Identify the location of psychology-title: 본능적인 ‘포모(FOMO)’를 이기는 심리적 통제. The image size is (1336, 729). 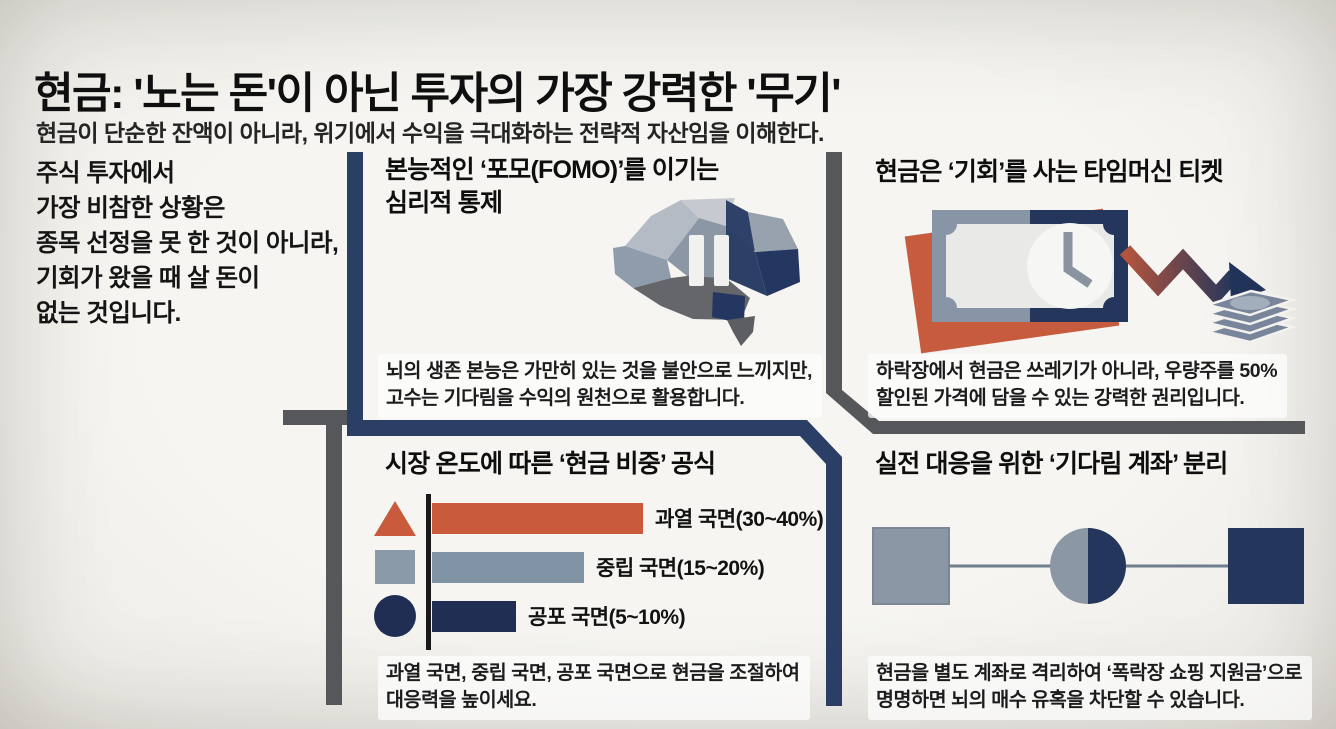
(552, 187).